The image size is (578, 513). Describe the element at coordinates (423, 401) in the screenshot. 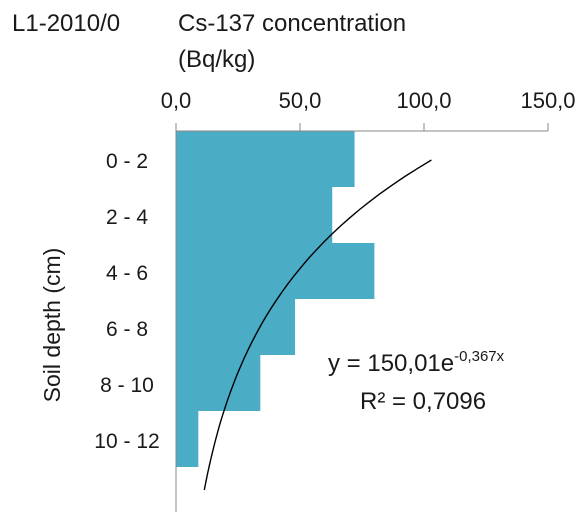

I see `trendline-r2: R² = 0,7096` at that location.